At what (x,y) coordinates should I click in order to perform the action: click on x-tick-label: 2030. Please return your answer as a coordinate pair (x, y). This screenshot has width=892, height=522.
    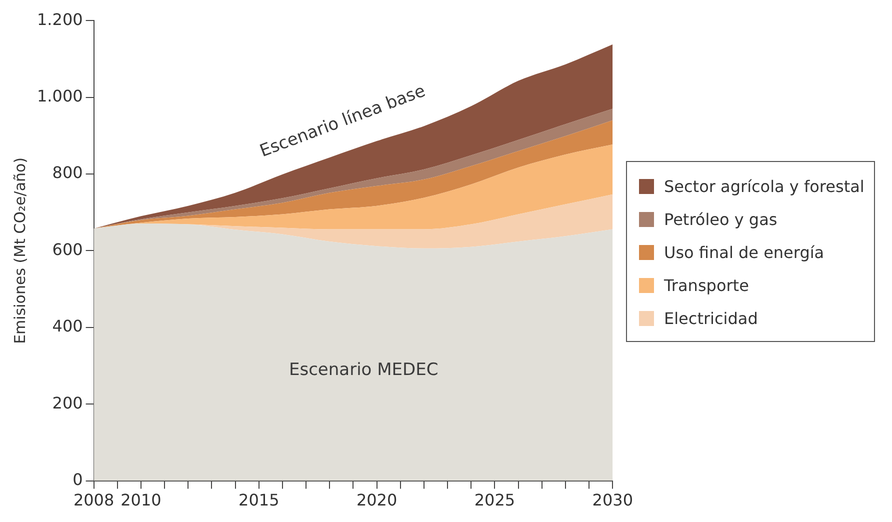
    Looking at the image, I should click on (612, 500).